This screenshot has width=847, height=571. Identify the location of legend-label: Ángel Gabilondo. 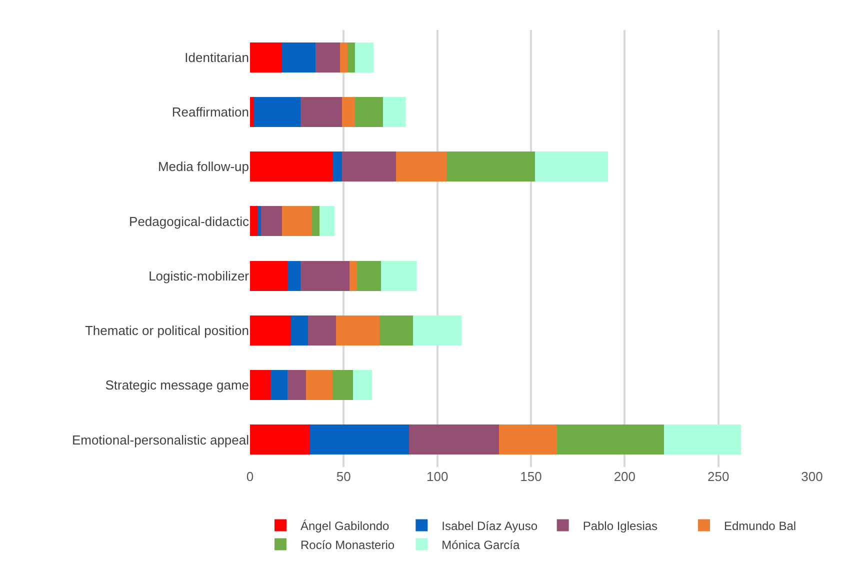
(345, 525).